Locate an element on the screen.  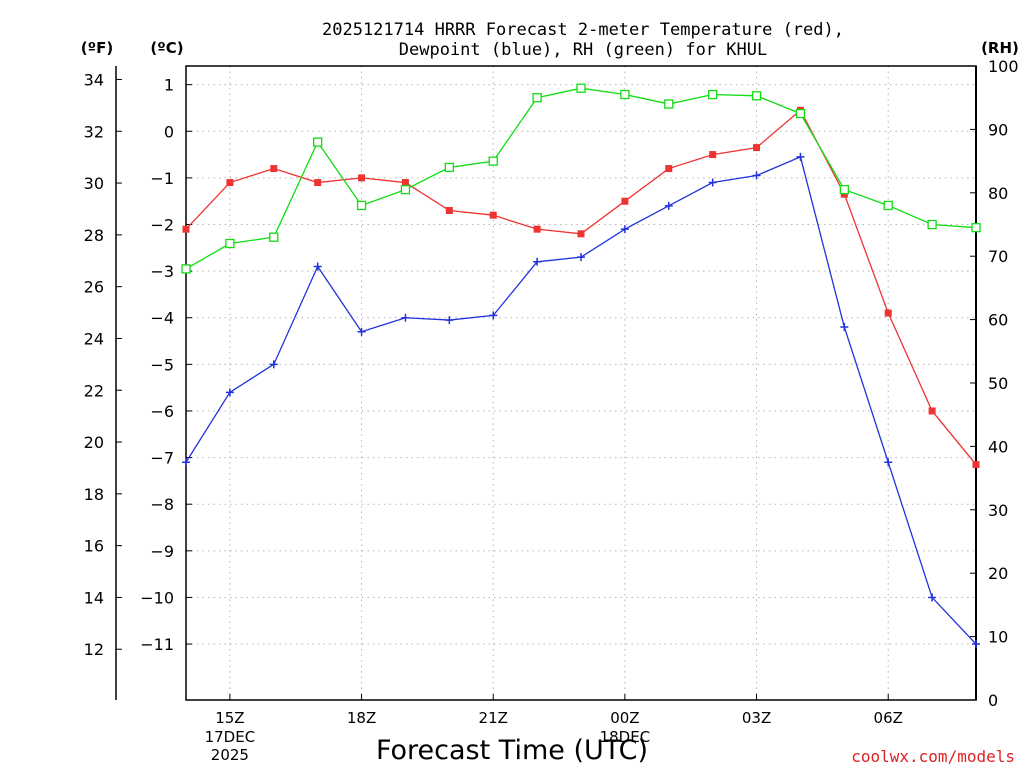
celsius-tick-label: −2 is located at coordinates (162, 225).